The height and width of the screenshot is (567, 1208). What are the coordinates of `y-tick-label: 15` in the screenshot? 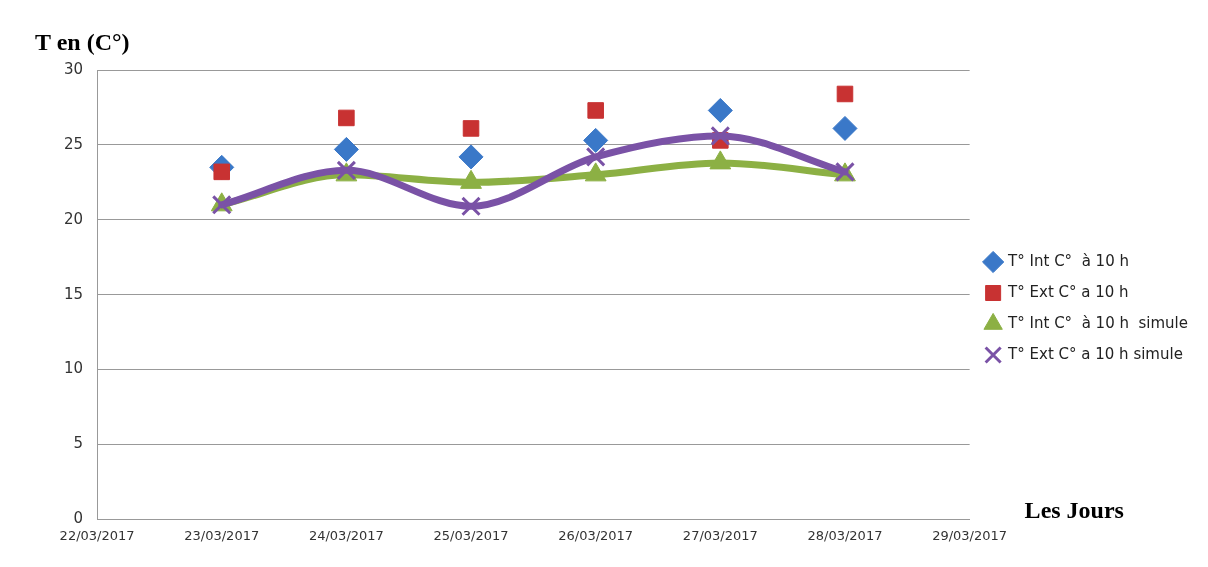 It's located at (73, 293).